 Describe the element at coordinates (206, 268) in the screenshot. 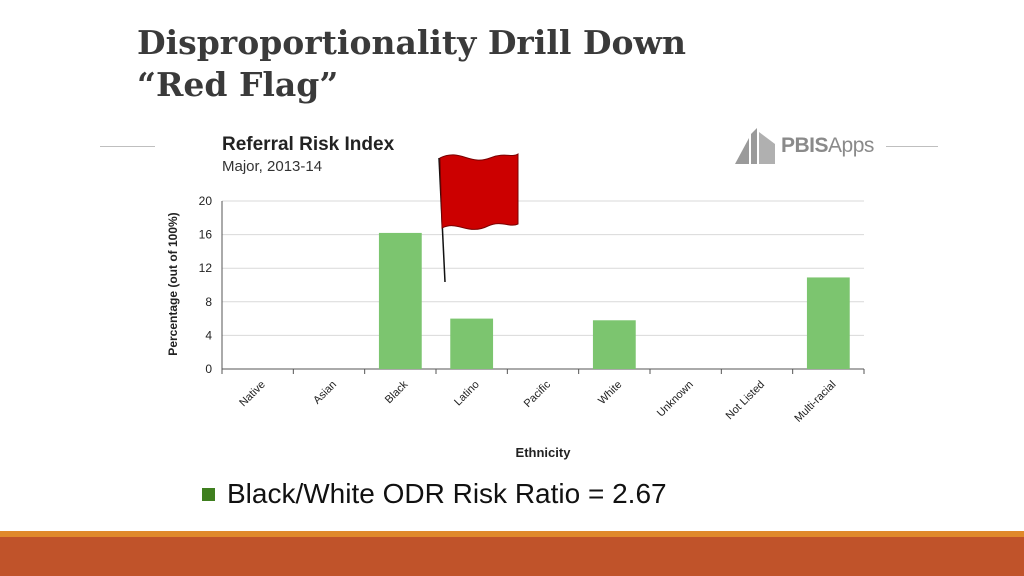

I see `y-tick-label: 12` at that location.